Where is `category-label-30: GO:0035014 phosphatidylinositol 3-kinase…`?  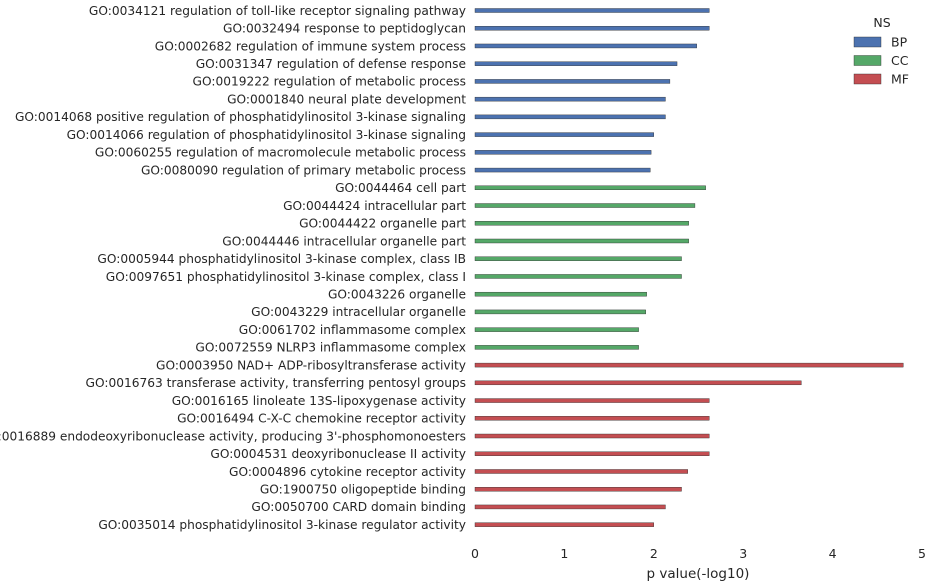
category-label-30: GO:0035014 phosphatidylinositol 3-kinase… is located at coordinates (282, 525).